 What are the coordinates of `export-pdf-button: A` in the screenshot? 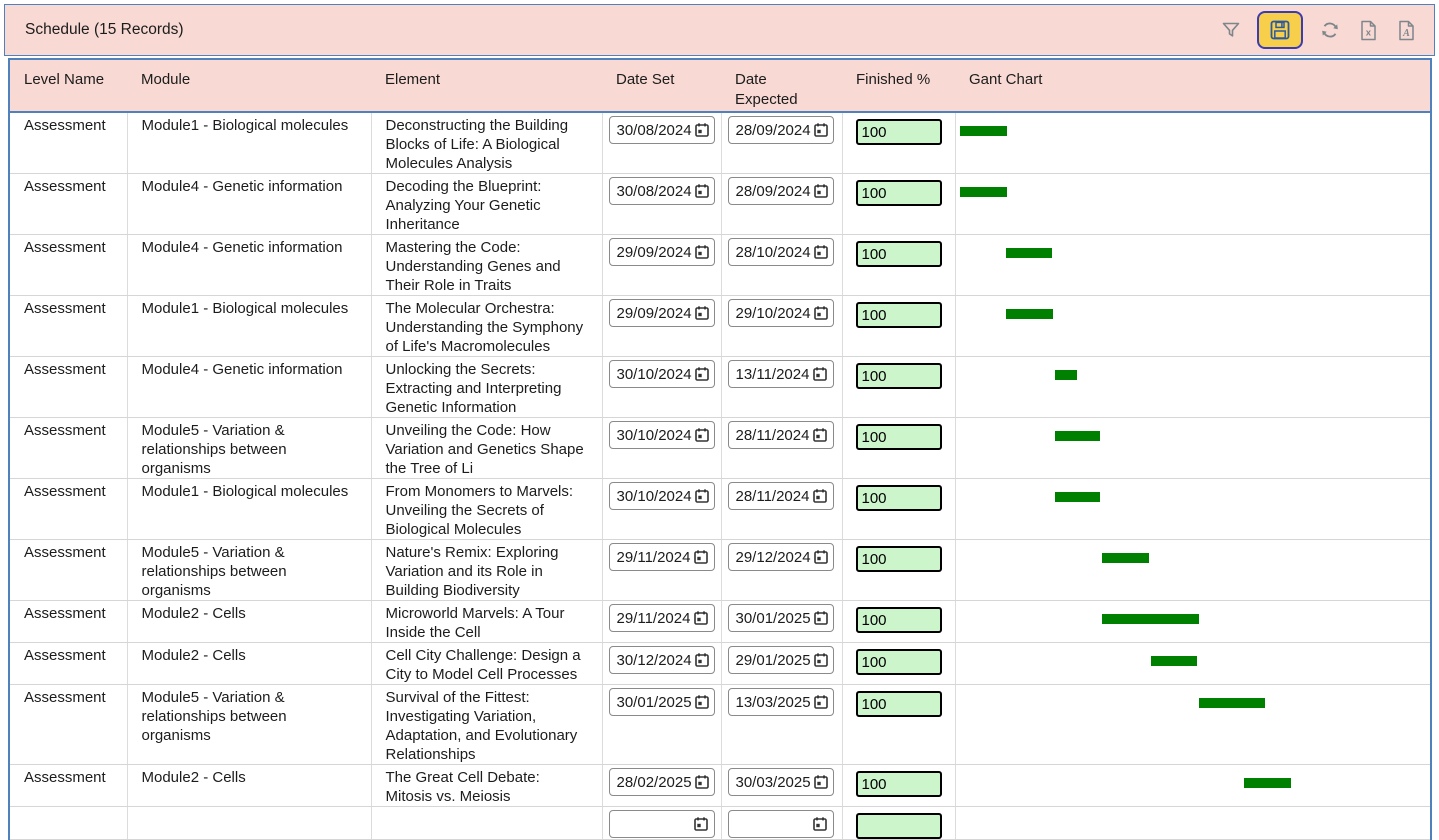 It's located at (1406, 30).